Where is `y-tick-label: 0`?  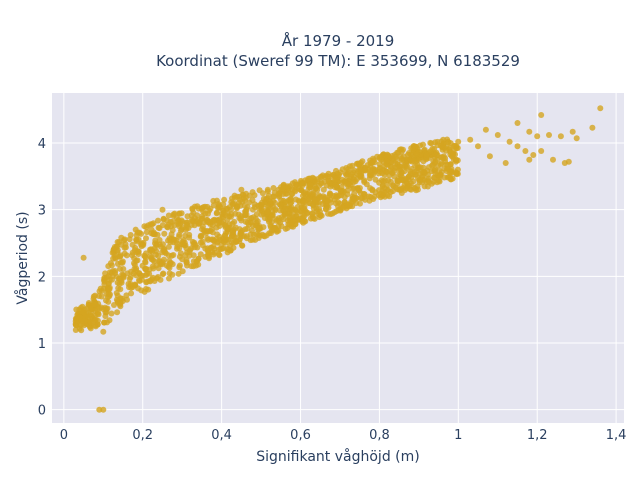 y-tick-label: 0 is located at coordinates (42, 411).